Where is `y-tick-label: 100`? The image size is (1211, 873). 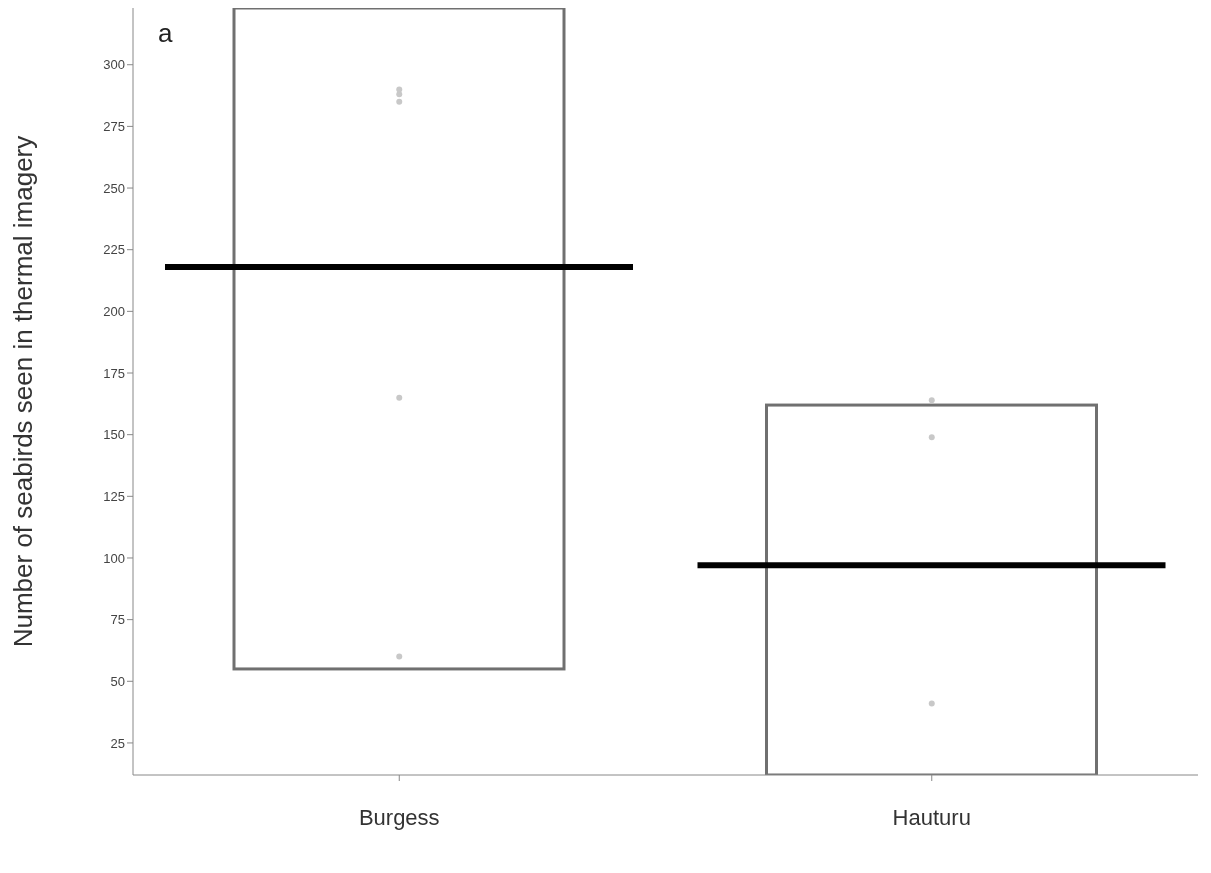 y-tick-label: 100 is located at coordinates (114, 558).